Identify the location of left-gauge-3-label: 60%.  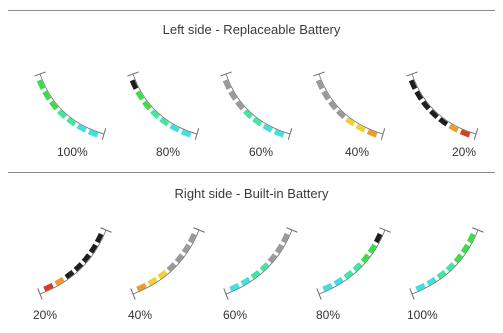
(261, 152).